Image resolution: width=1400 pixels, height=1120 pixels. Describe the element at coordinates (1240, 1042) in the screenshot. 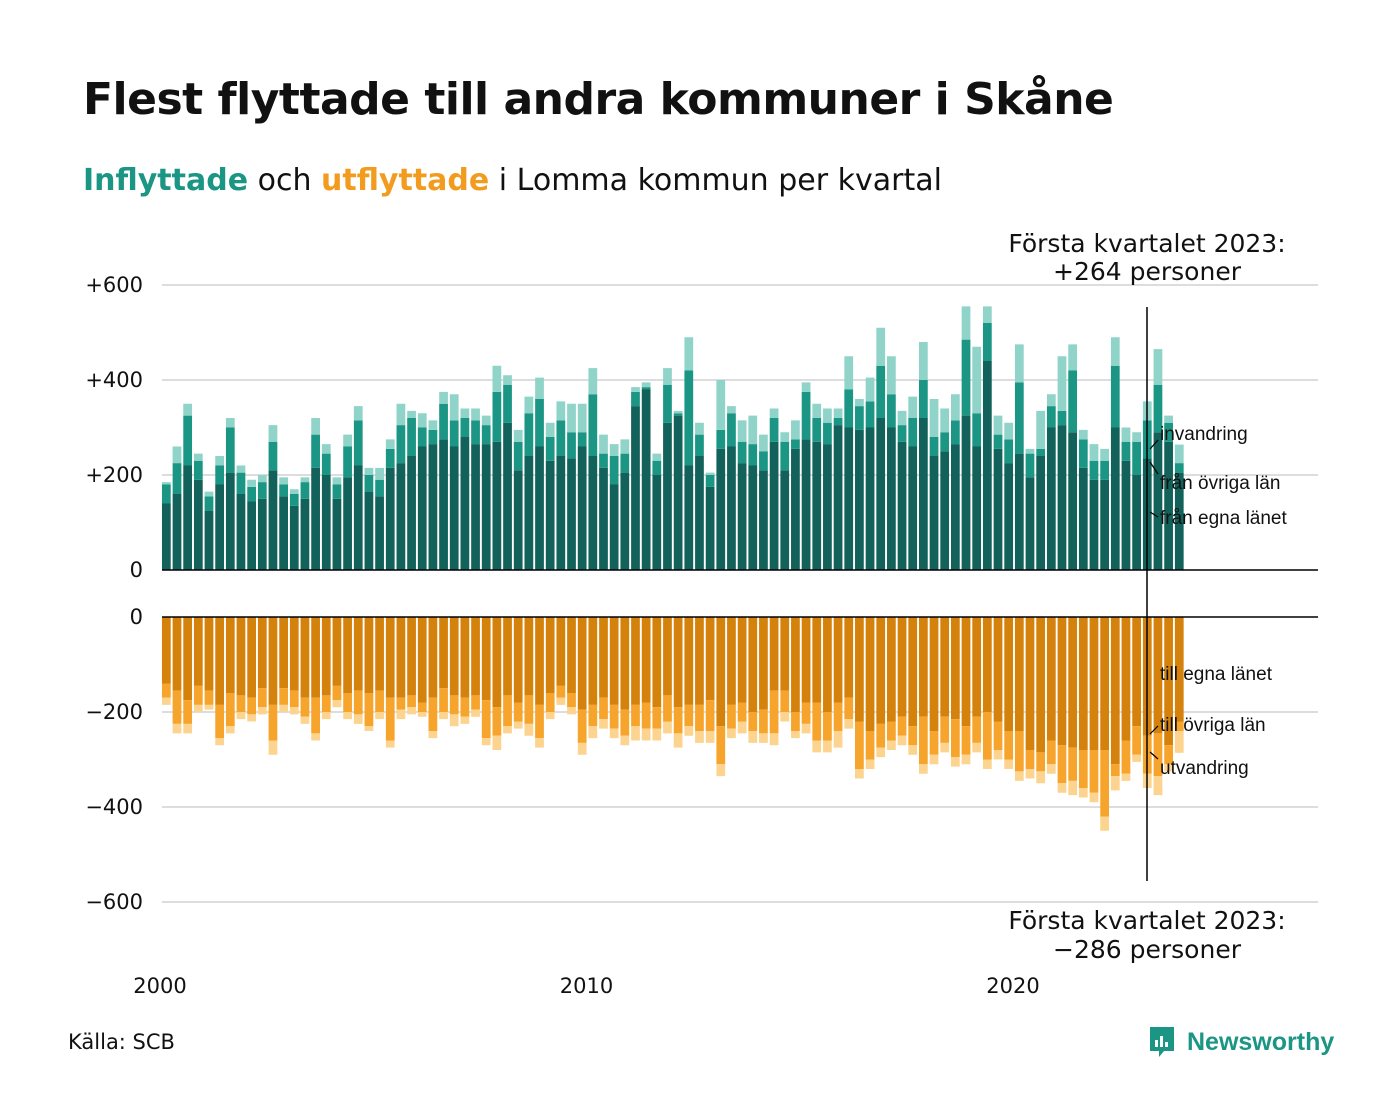

I see `newsworthy-logo: Newsworthy` at that location.